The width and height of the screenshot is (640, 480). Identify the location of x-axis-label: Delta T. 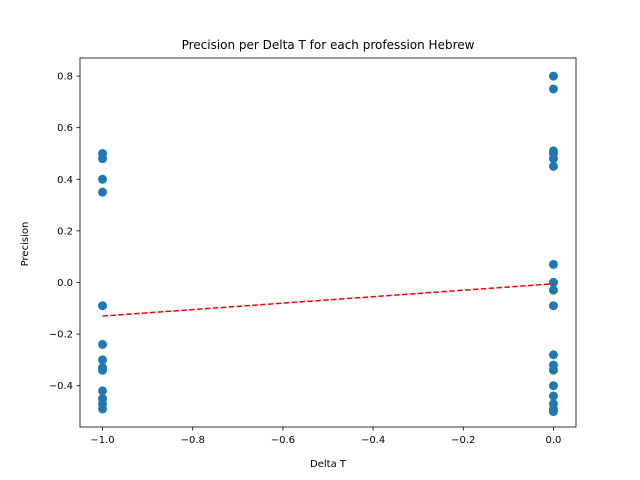
(328, 464).